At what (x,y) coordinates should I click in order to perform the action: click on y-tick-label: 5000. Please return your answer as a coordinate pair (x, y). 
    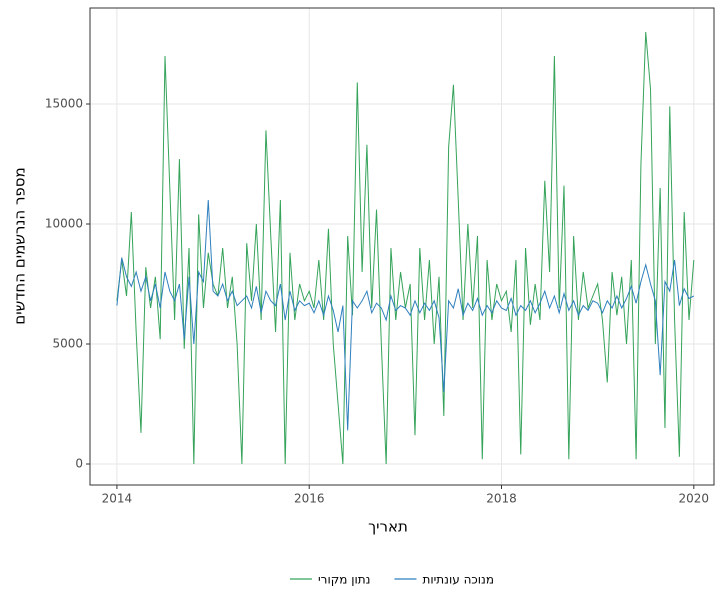
    Looking at the image, I should click on (67, 344).